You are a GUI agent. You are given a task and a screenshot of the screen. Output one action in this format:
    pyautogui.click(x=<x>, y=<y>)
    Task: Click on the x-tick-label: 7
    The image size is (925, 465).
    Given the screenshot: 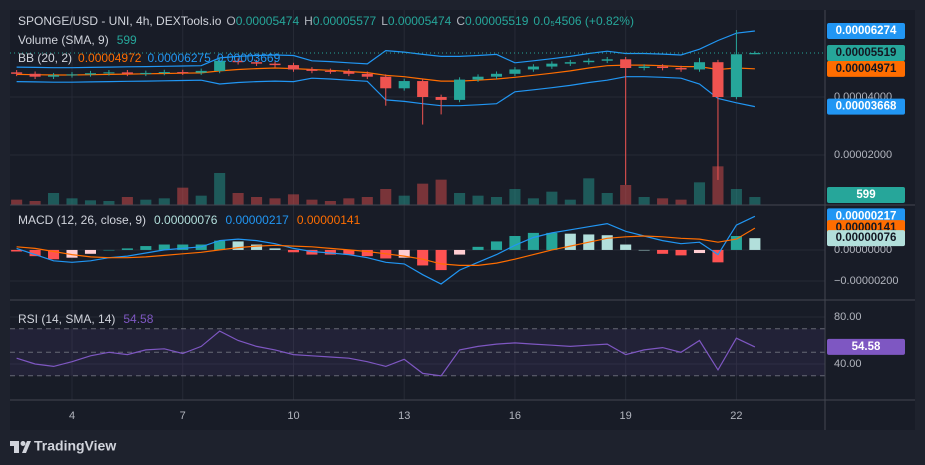 What is the action you would take?
    pyautogui.click(x=183, y=416)
    